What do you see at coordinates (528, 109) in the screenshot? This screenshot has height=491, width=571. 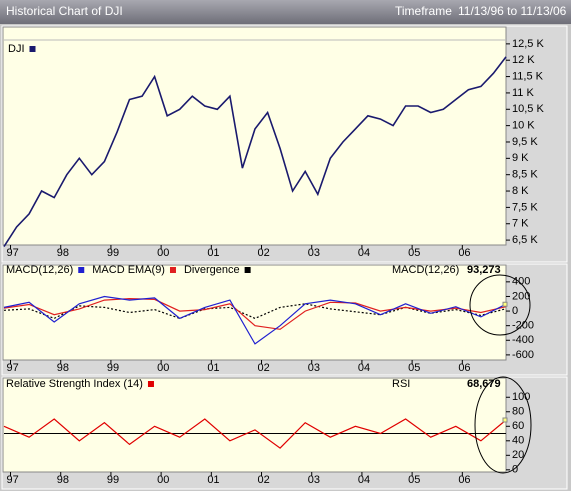 I see `y-tick-label: 10,5 K` at bounding box center [528, 109].